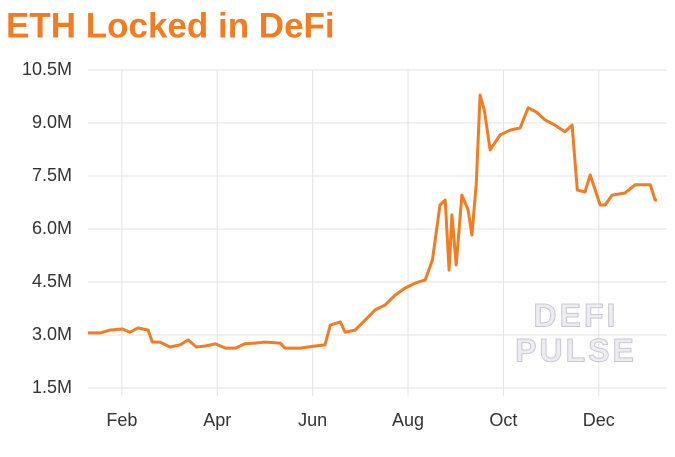  I want to click on x-tick-label: Apr, so click(217, 420).